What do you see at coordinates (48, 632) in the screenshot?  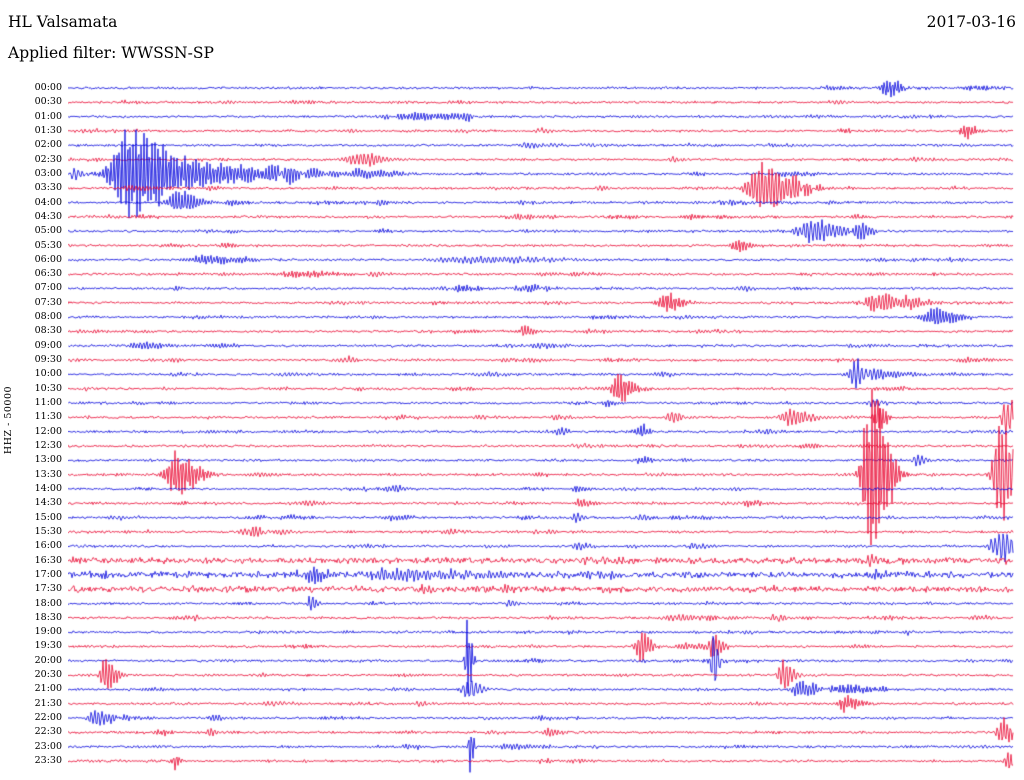 I see `time-label: 19:00` at bounding box center [48, 632].